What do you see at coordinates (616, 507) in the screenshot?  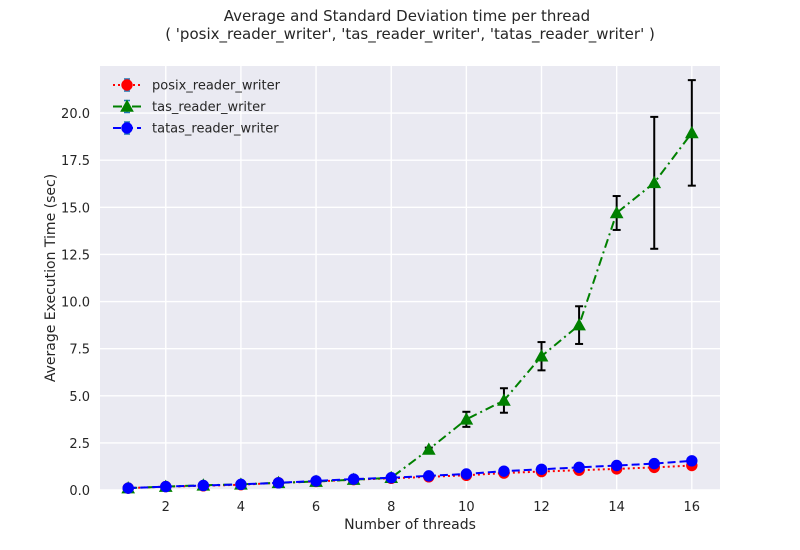 I see `x-tick-label: 14` at bounding box center [616, 507].